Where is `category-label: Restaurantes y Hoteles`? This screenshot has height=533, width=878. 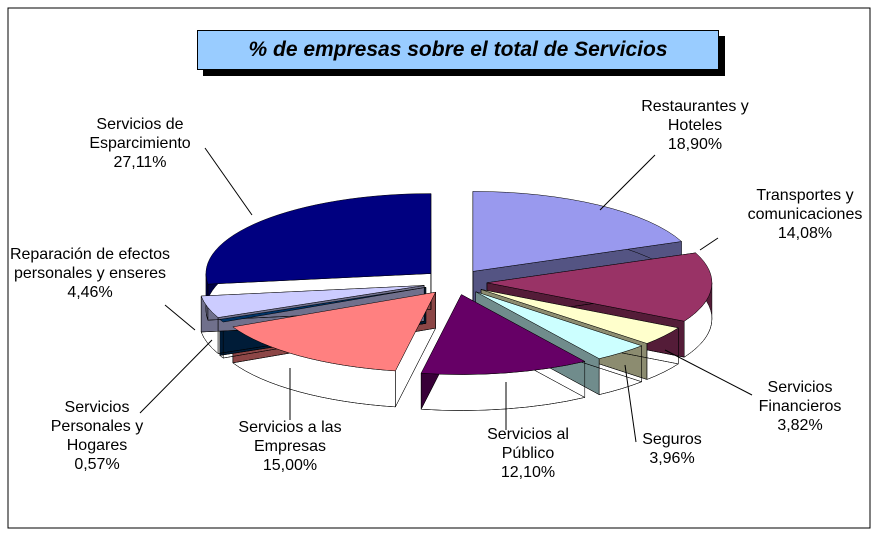 category-label: Restaurantes y Hoteles is located at coordinates (695, 116).